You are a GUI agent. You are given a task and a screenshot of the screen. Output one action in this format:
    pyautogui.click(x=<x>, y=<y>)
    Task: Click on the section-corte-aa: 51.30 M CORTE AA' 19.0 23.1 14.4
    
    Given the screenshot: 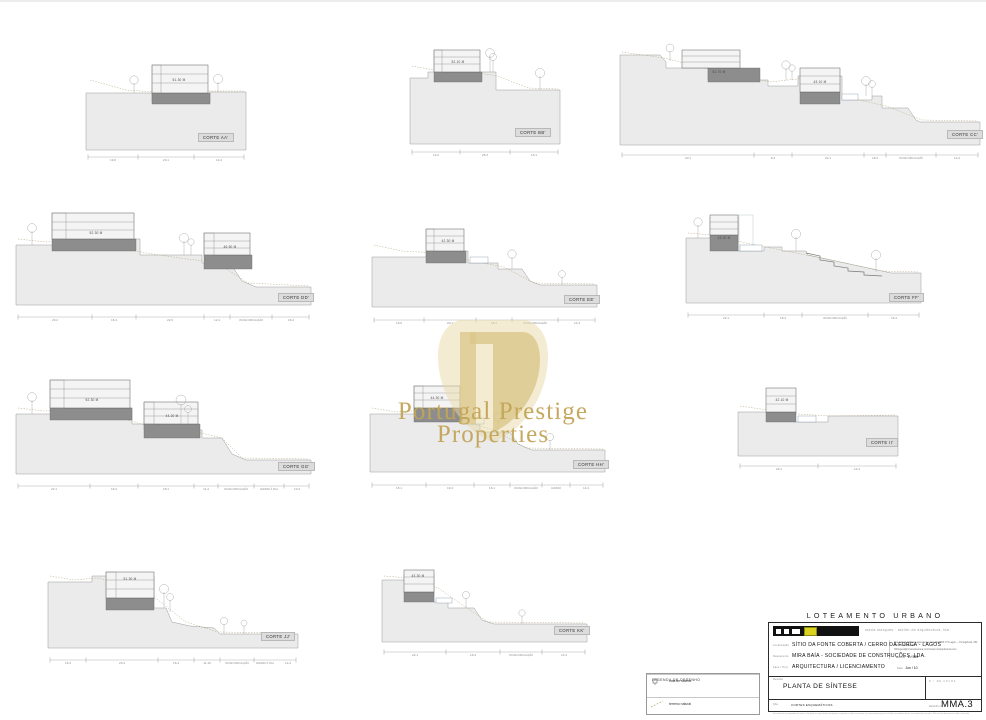 What is the action you would take?
    pyautogui.click(x=166, y=107)
    